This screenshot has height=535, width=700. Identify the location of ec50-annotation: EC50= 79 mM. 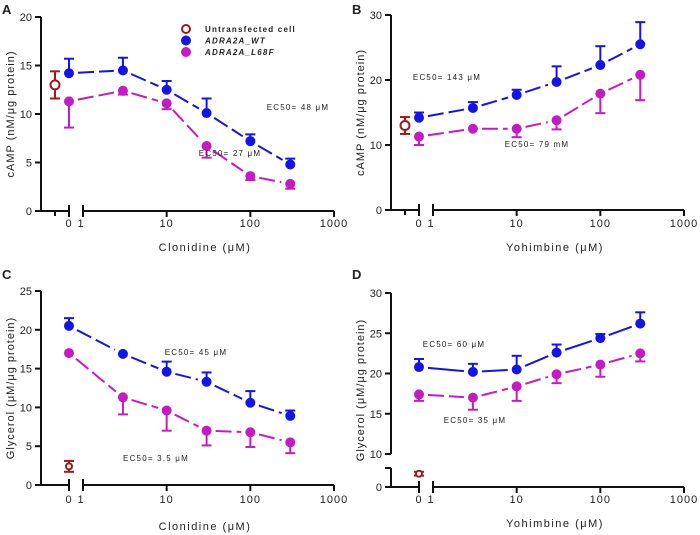
(537, 144).